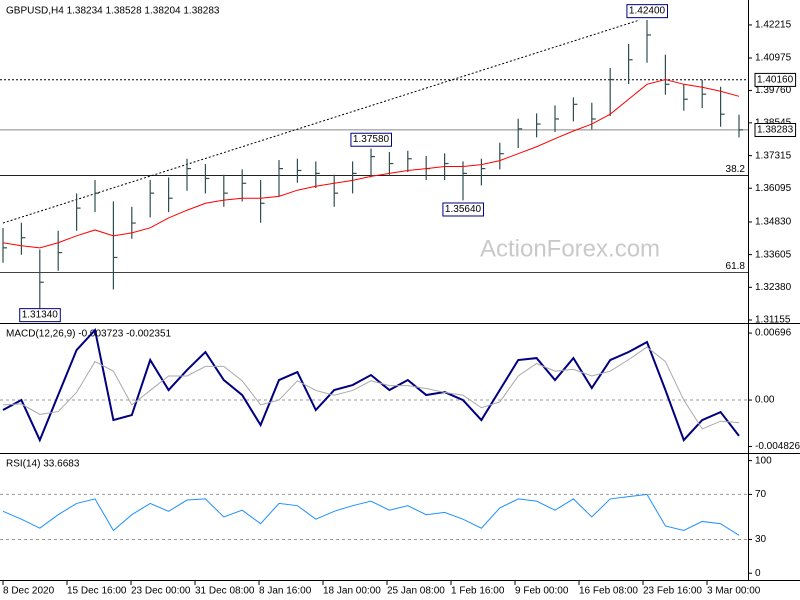 The width and height of the screenshot is (800, 600). Describe the element at coordinates (773, 155) in the screenshot. I see `y-tick-label: 1.37315` at that location.